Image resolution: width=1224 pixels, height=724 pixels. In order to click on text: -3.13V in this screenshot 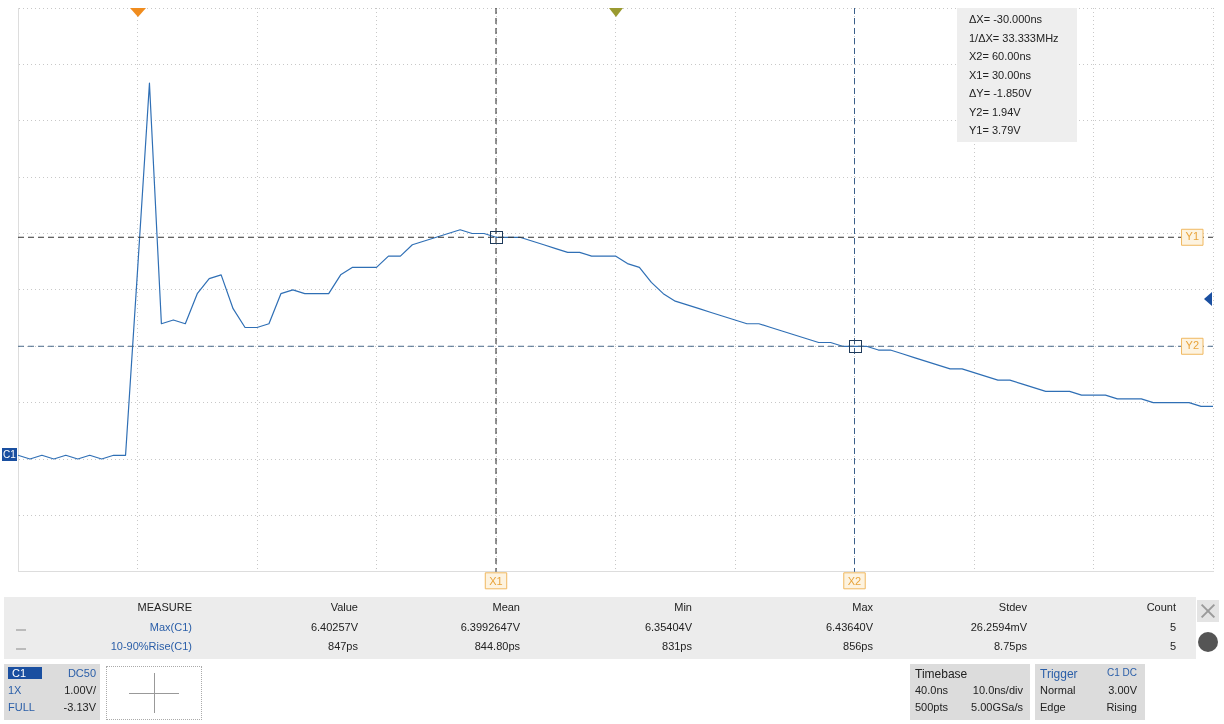, I will do `click(79, 707)`.